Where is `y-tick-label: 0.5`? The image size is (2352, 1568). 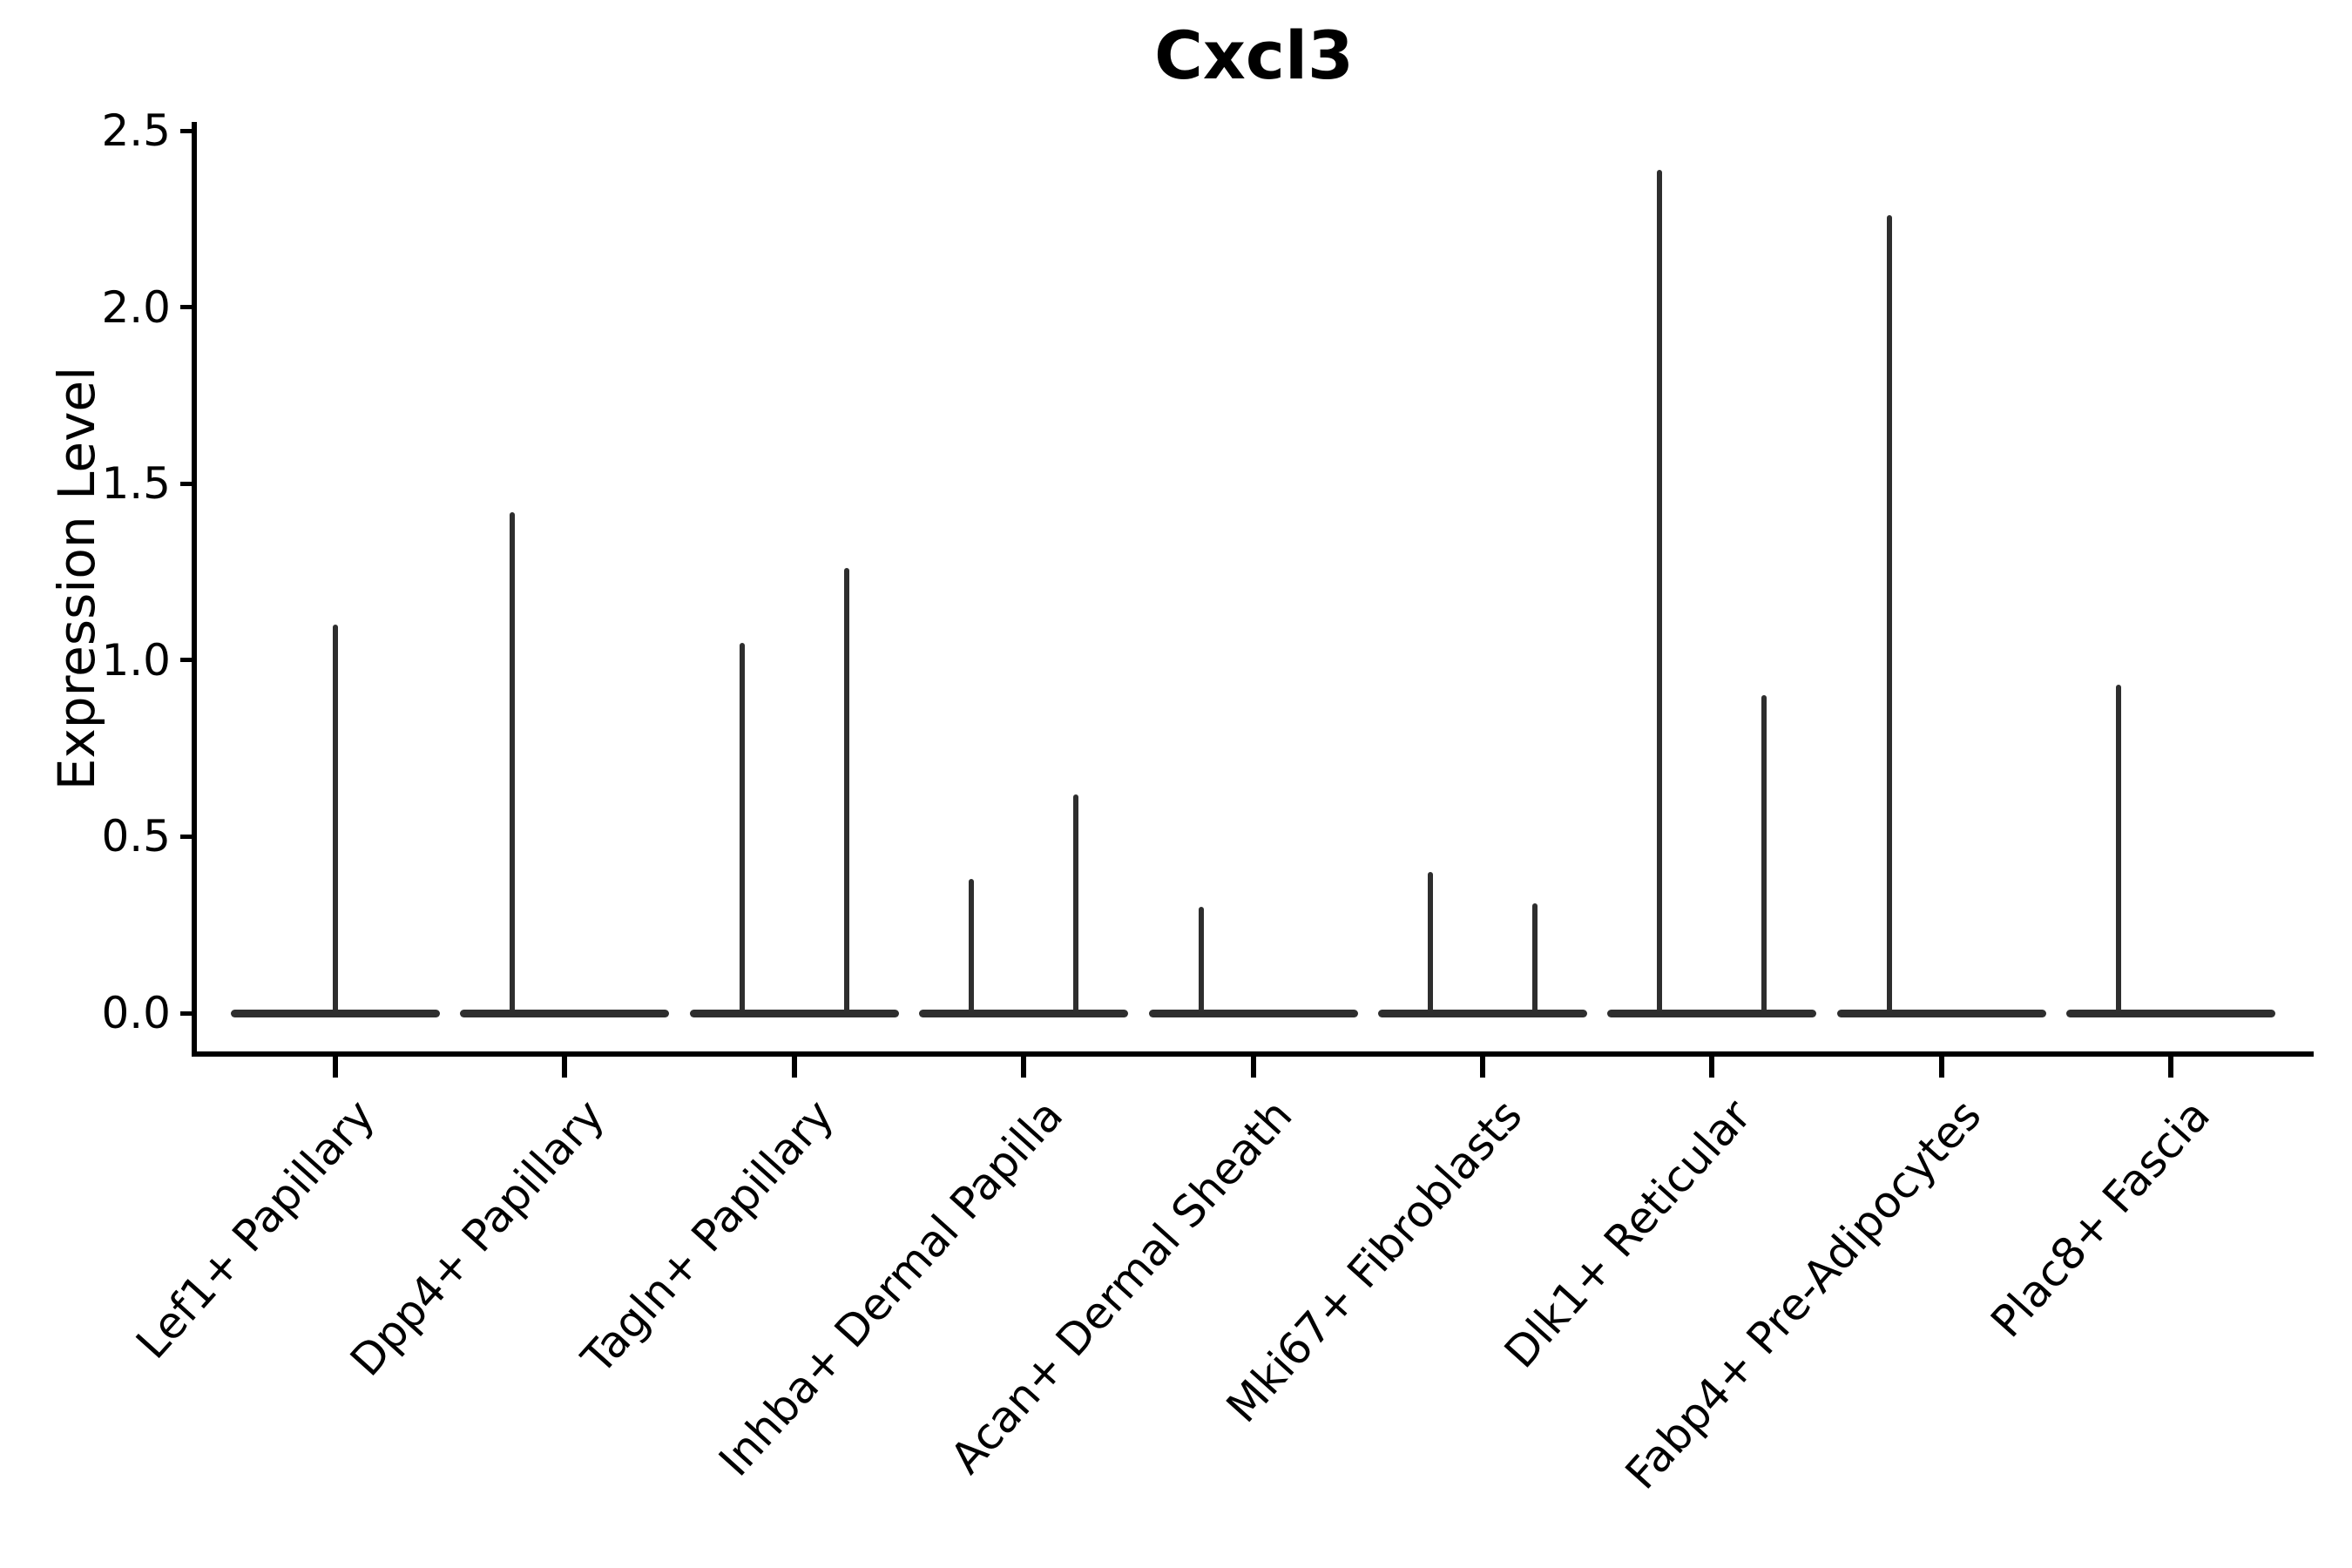 y-tick-label: 0.5 is located at coordinates (136, 836).